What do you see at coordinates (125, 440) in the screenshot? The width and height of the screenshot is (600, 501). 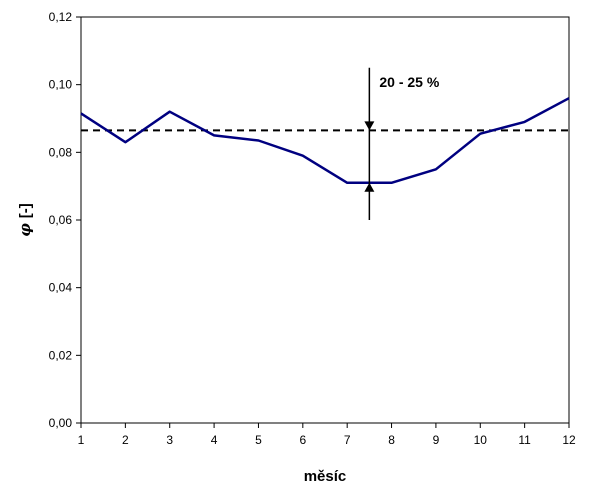 I see `x-tick-label: 2` at bounding box center [125, 440].